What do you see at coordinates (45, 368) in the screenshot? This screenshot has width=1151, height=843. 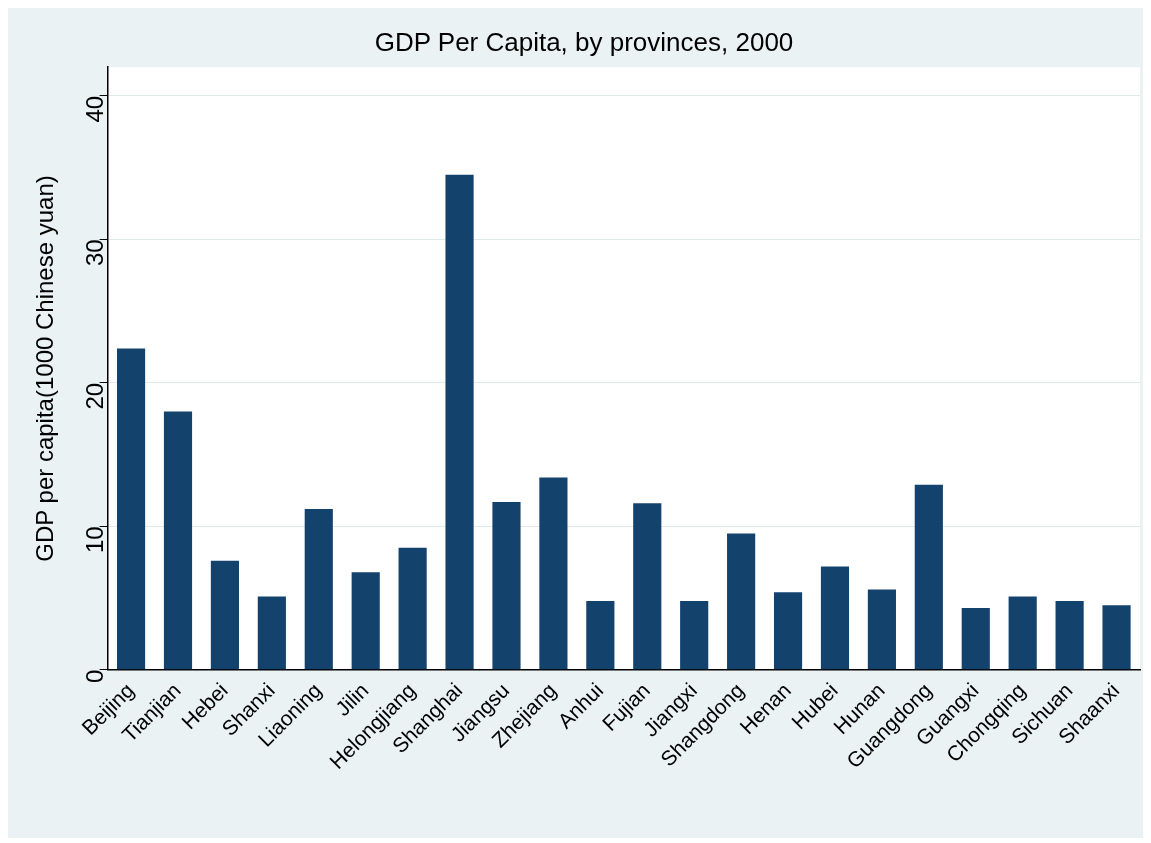 I see `y-axis-title: GDP per capita(1000 Chinese yuan)` at bounding box center [45, 368].